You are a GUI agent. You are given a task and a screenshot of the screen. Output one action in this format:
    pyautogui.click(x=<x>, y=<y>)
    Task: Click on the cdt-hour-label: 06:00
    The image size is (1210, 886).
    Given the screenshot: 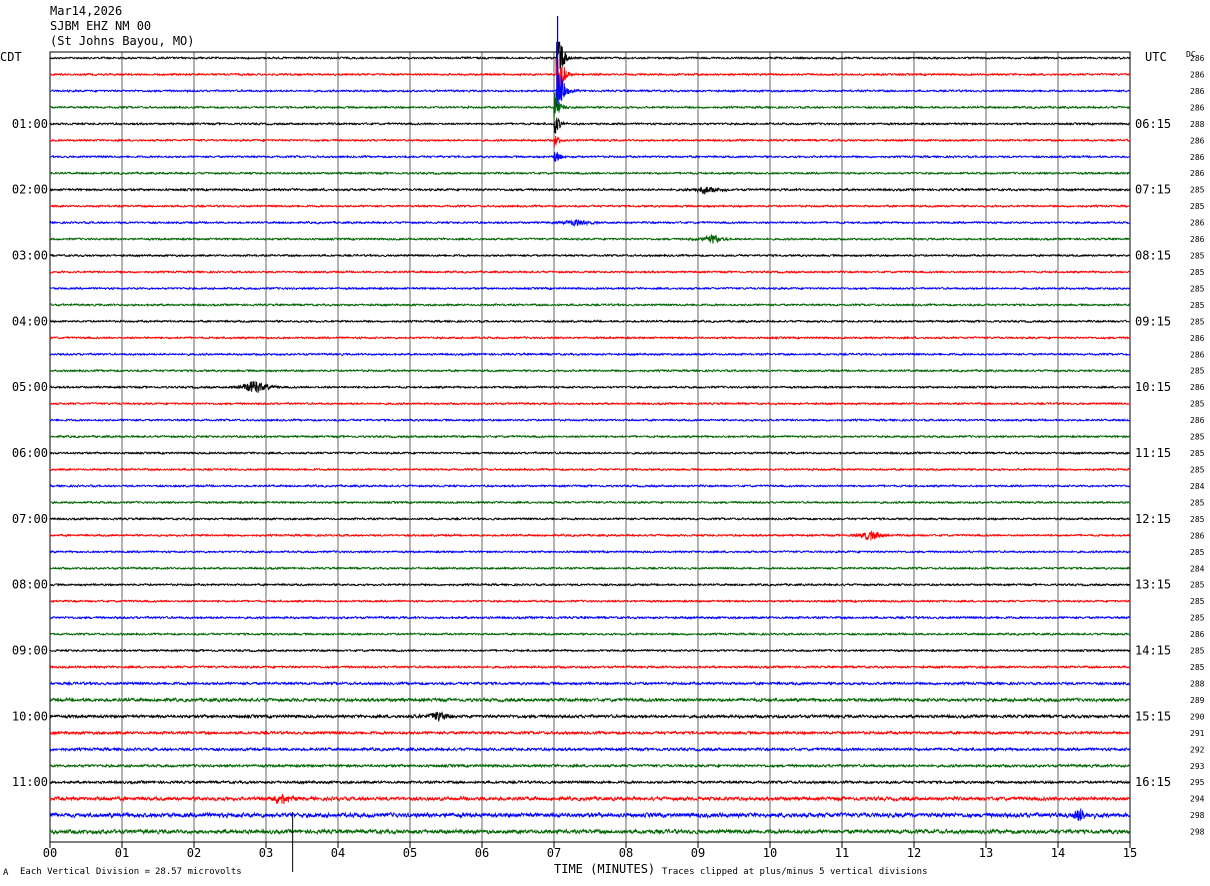 What is the action you would take?
    pyautogui.click(x=30, y=453)
    